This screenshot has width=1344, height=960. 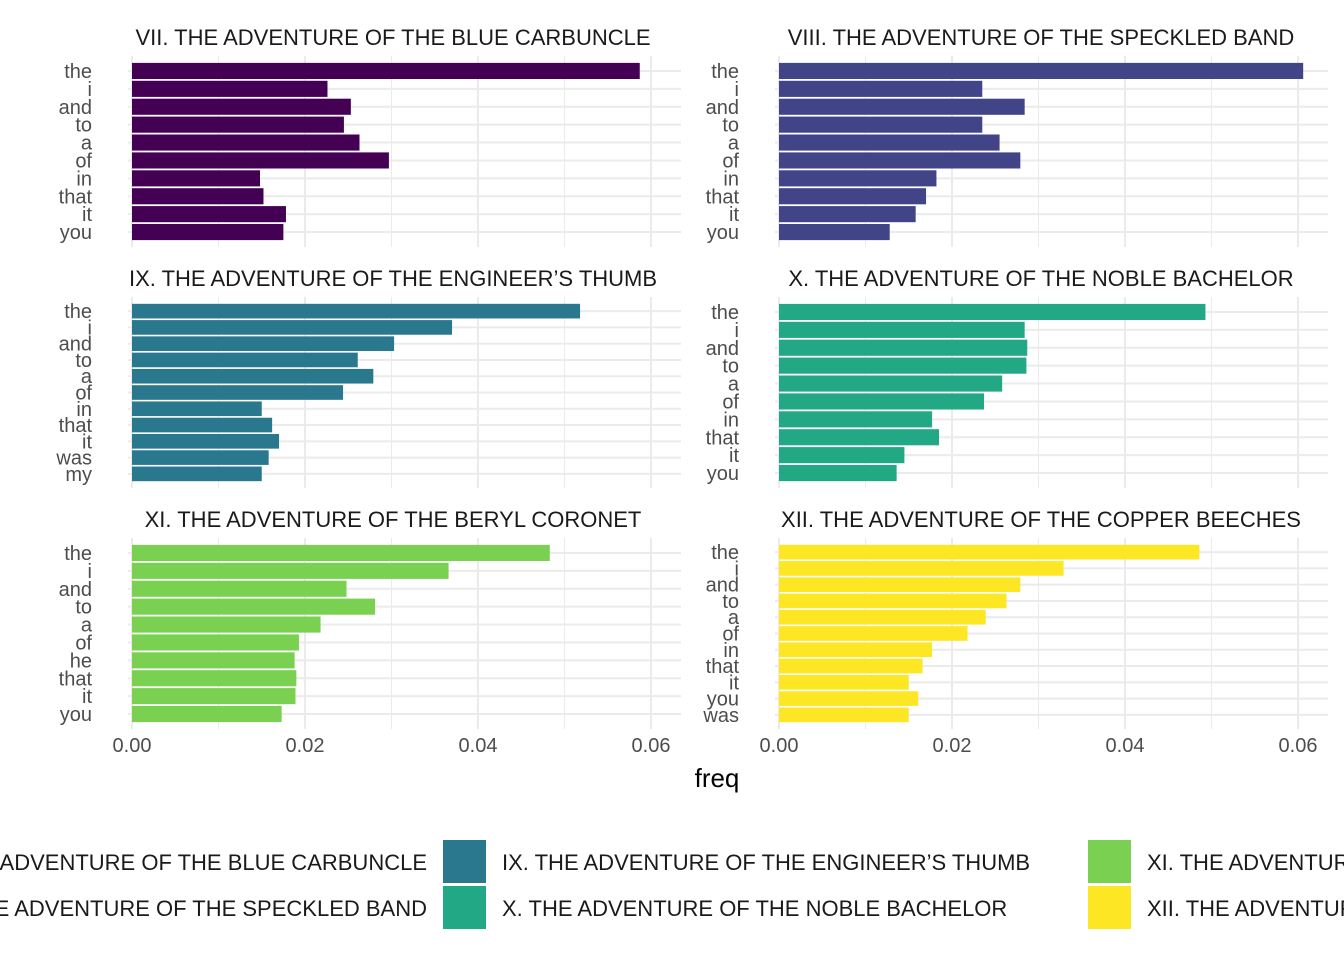 What do you see at coordinates (393, 519) in the screenshot?
I see `facet-title: XI. THE ADVENTURE OF THE BERYL CORONET` at bounding box center [393, 519].